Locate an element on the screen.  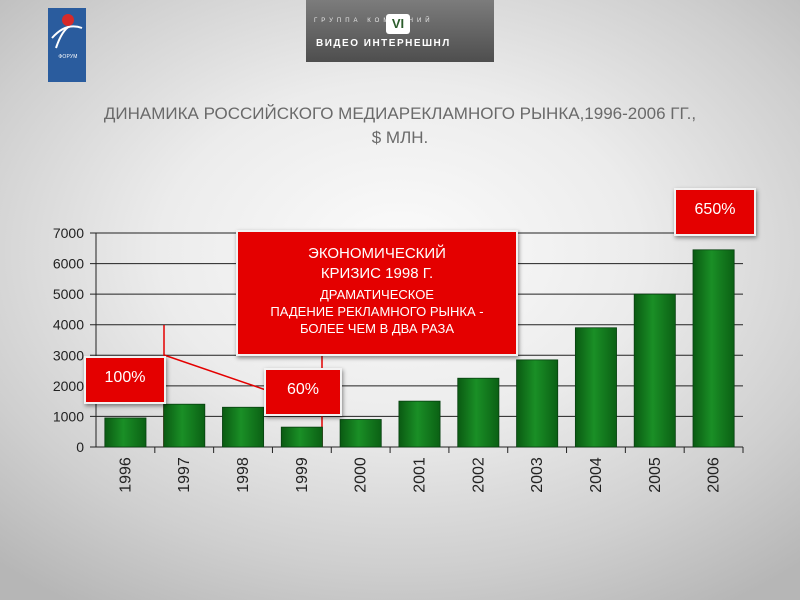
x-tick-label: 2005 is located at coordinates (655, 475).